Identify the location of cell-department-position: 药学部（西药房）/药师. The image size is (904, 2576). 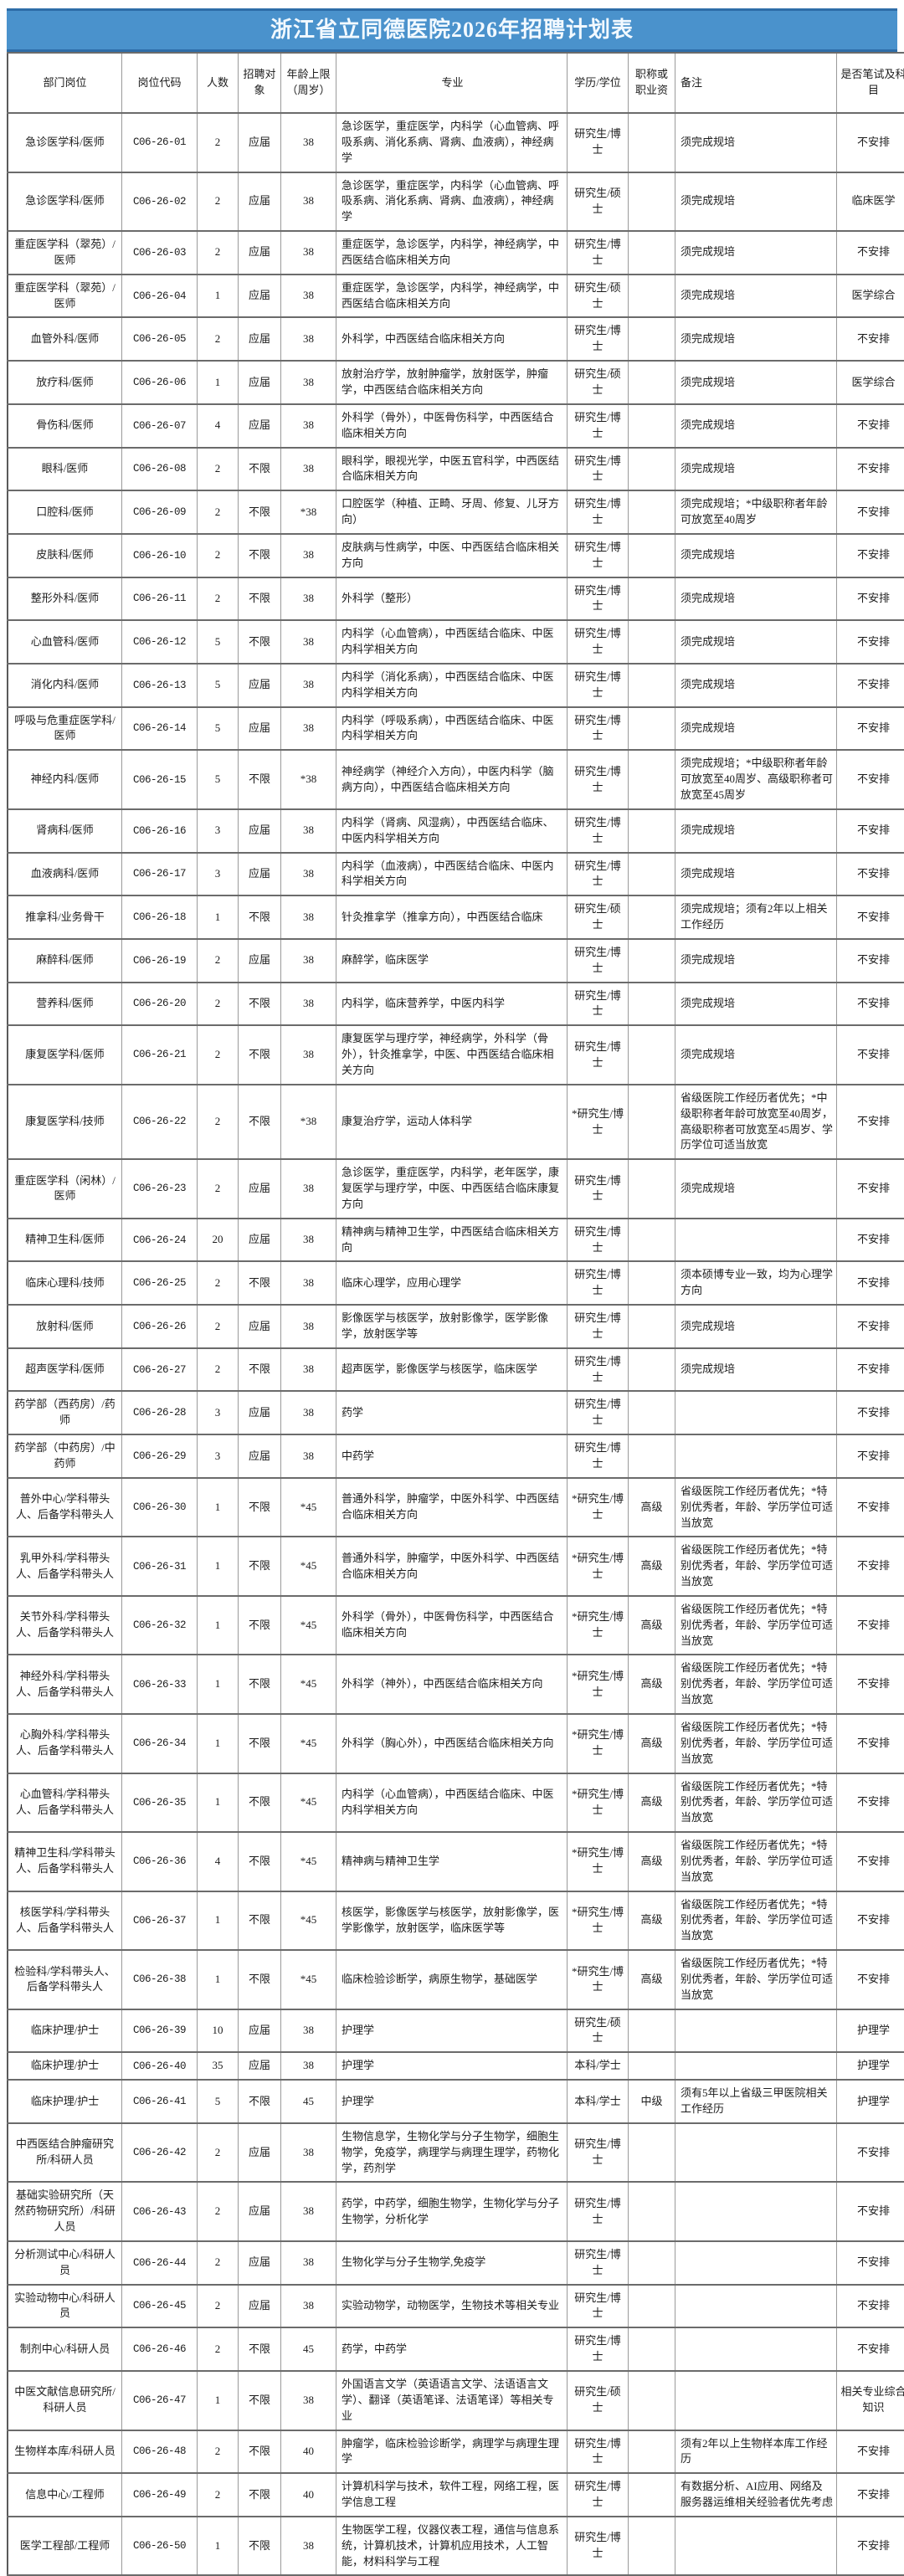
(65, 1412).